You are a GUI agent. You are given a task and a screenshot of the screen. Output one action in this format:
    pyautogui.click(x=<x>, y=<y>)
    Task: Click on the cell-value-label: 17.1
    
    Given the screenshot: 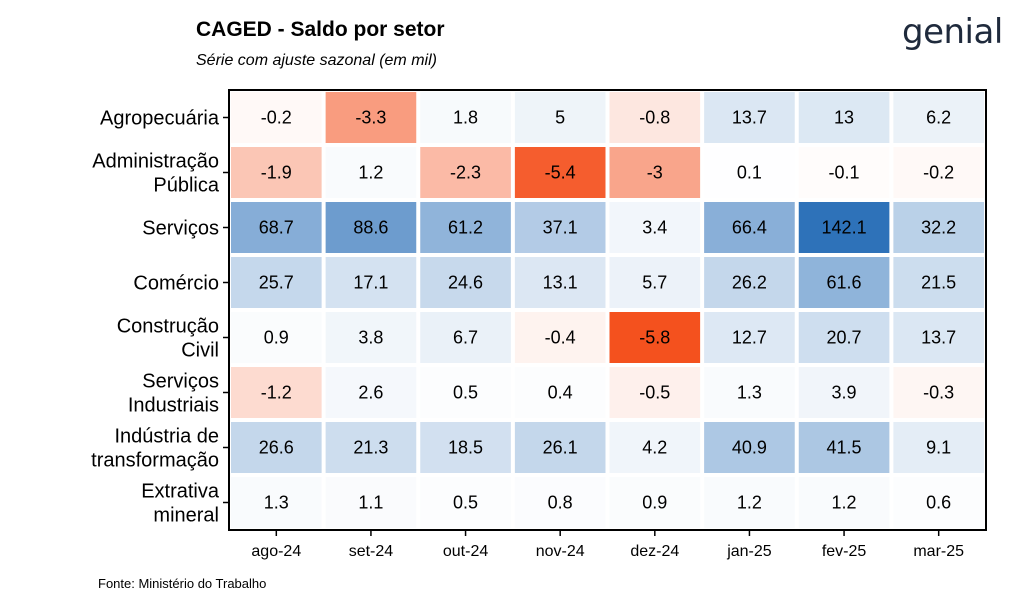 What is the action you would take?
    pyautogui.click(x=370, y=283)
    